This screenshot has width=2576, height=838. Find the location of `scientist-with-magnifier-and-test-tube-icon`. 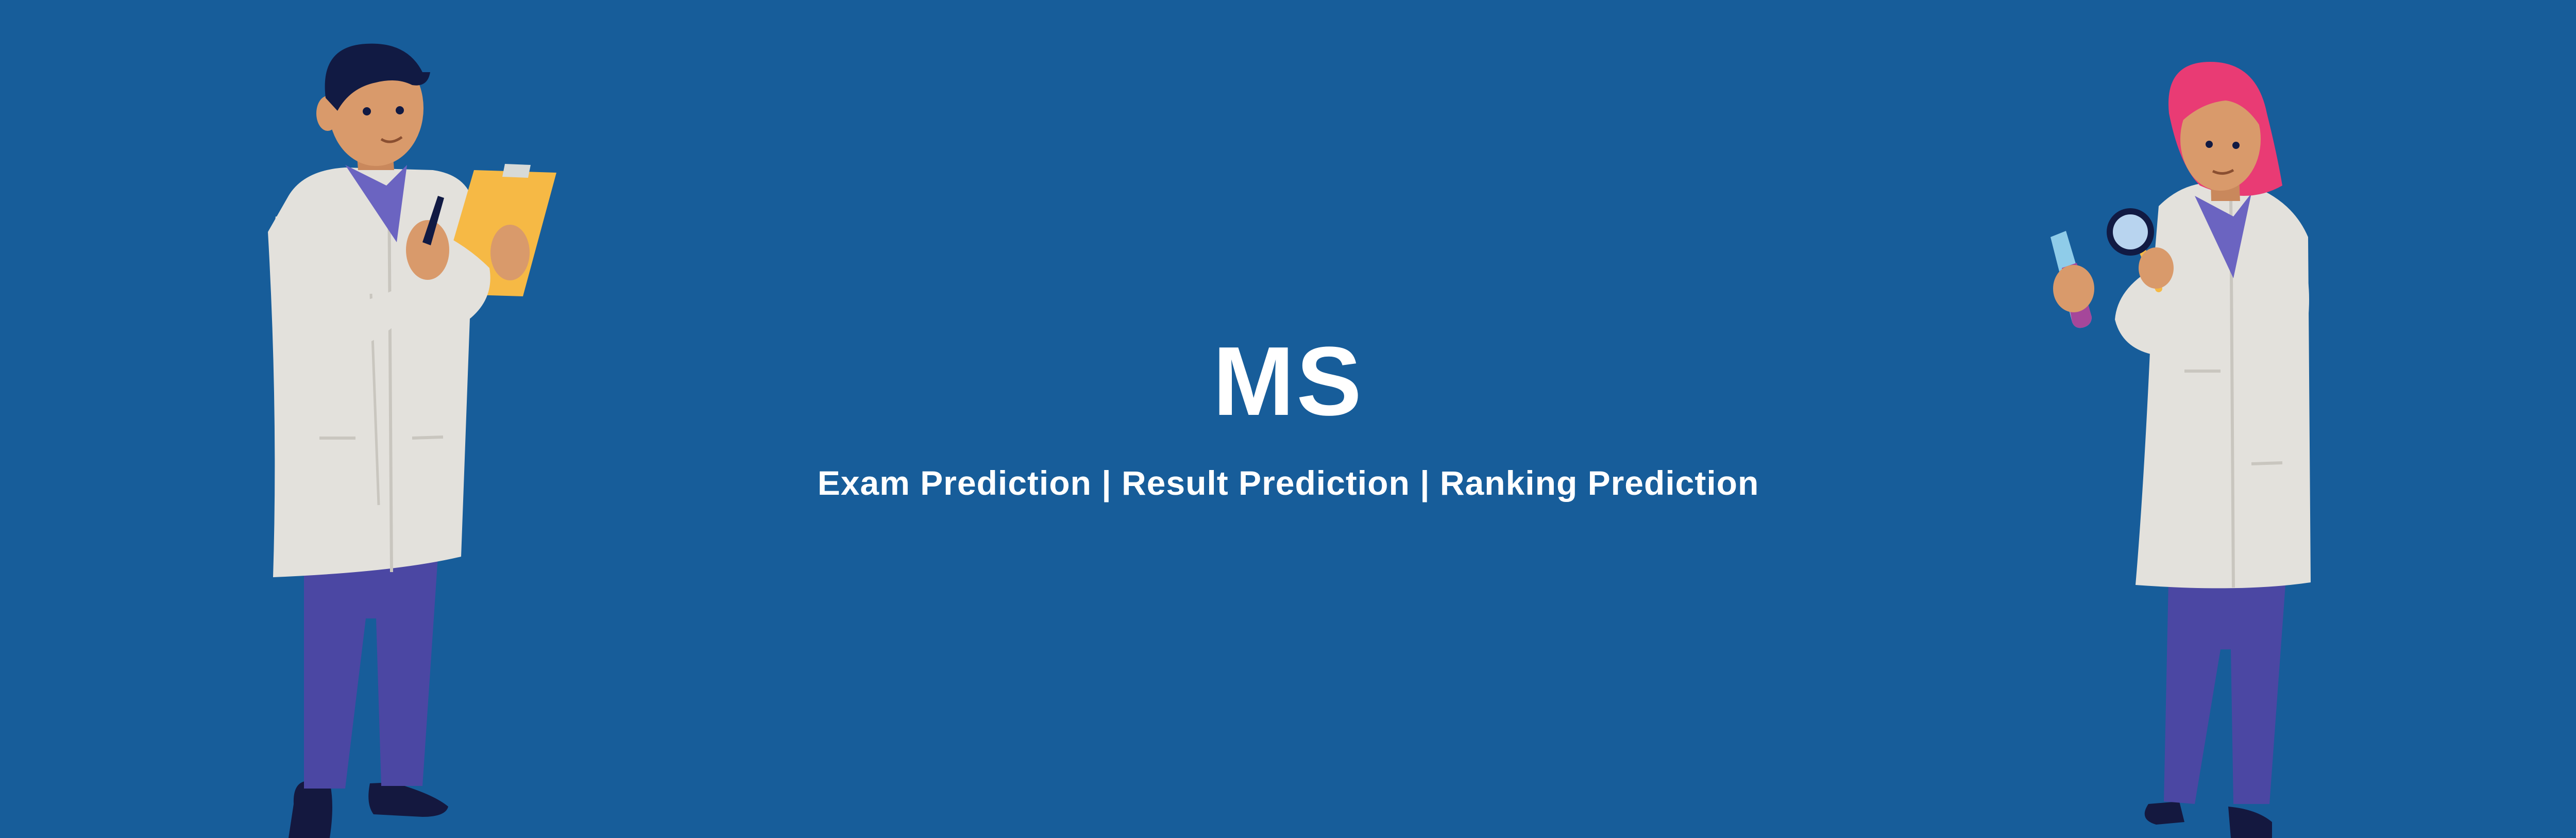

scientist-with-magnifier-and-test-tube-icon is located at coordinates (2180, 450).